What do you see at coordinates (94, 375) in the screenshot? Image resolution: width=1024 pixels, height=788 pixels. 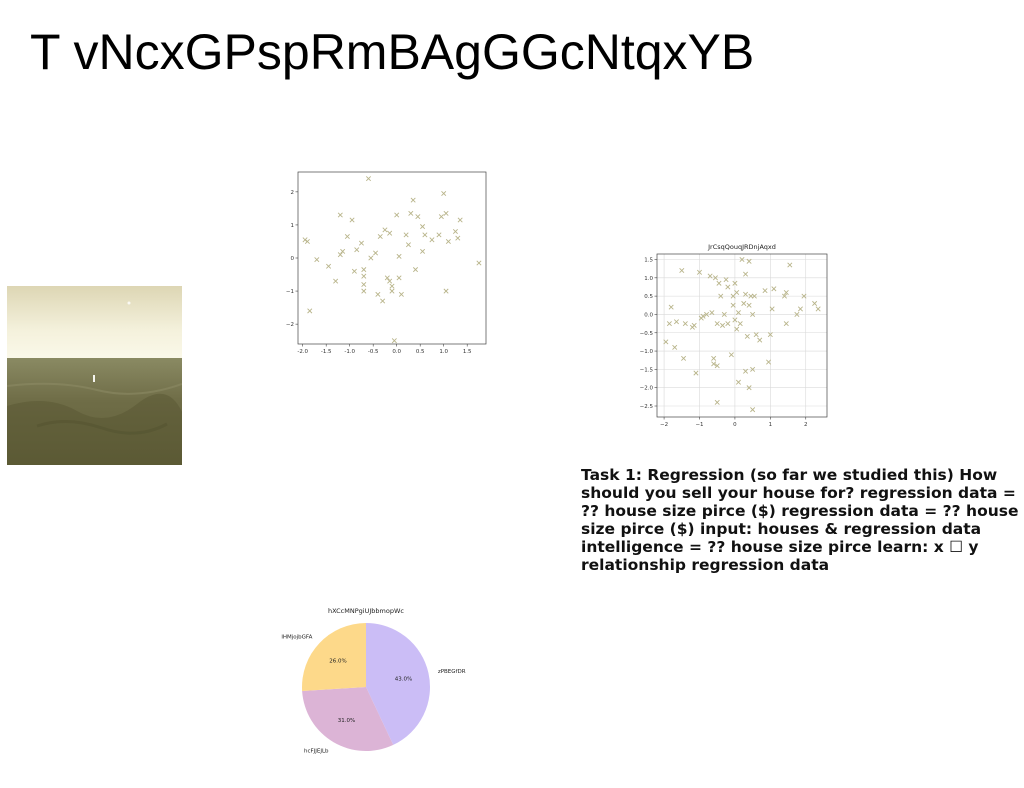 I see `sea-photo` at bounding box center [94, 375].